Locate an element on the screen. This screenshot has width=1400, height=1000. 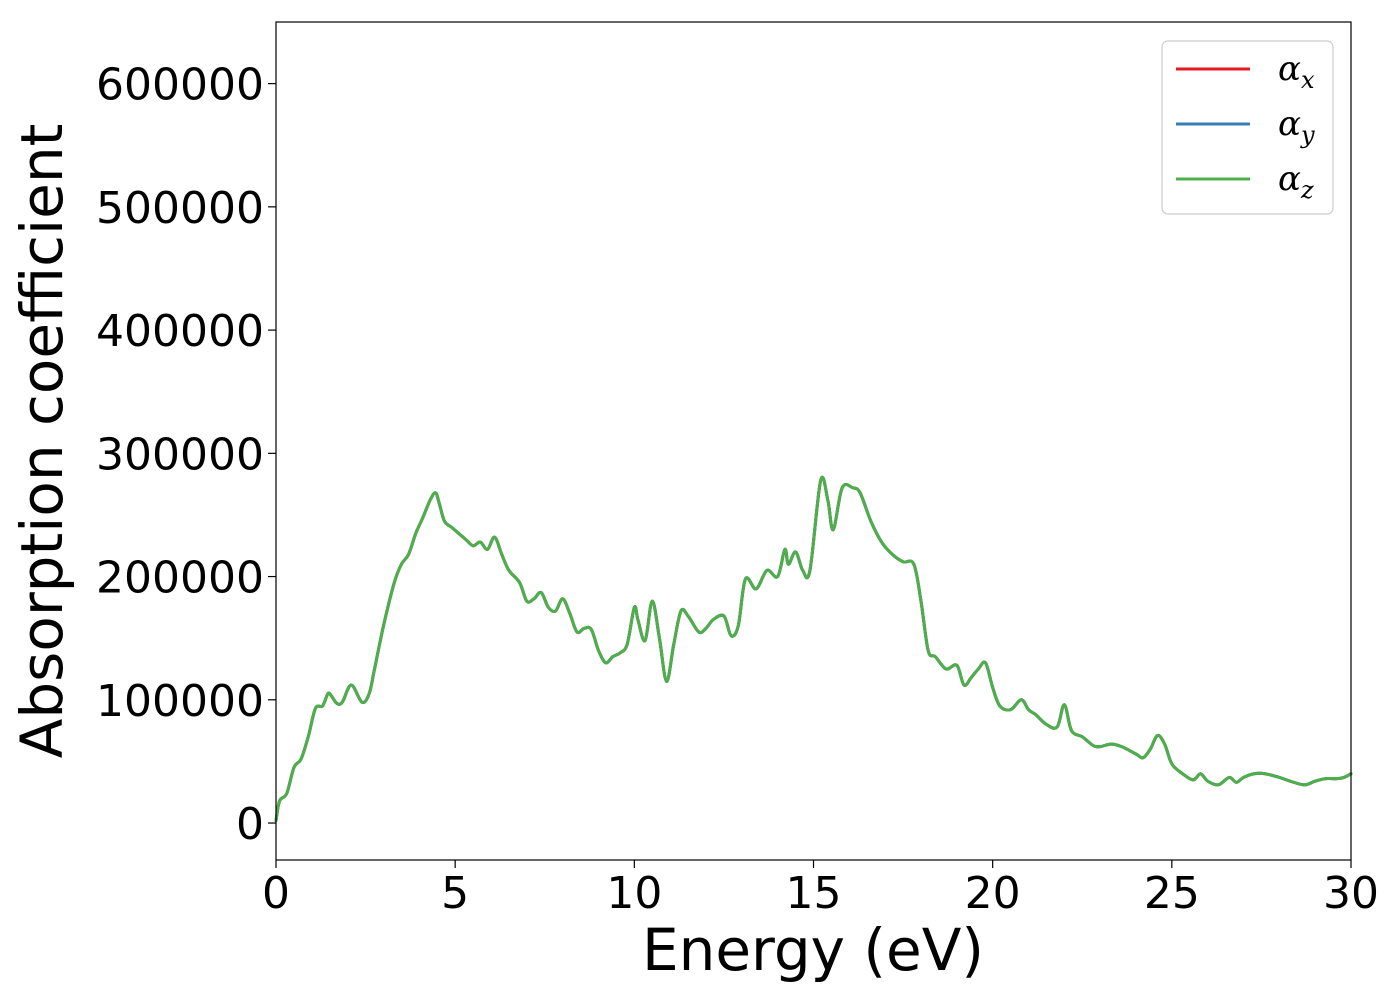
x-tick-label: 20 is located at coordinates (993, 893).